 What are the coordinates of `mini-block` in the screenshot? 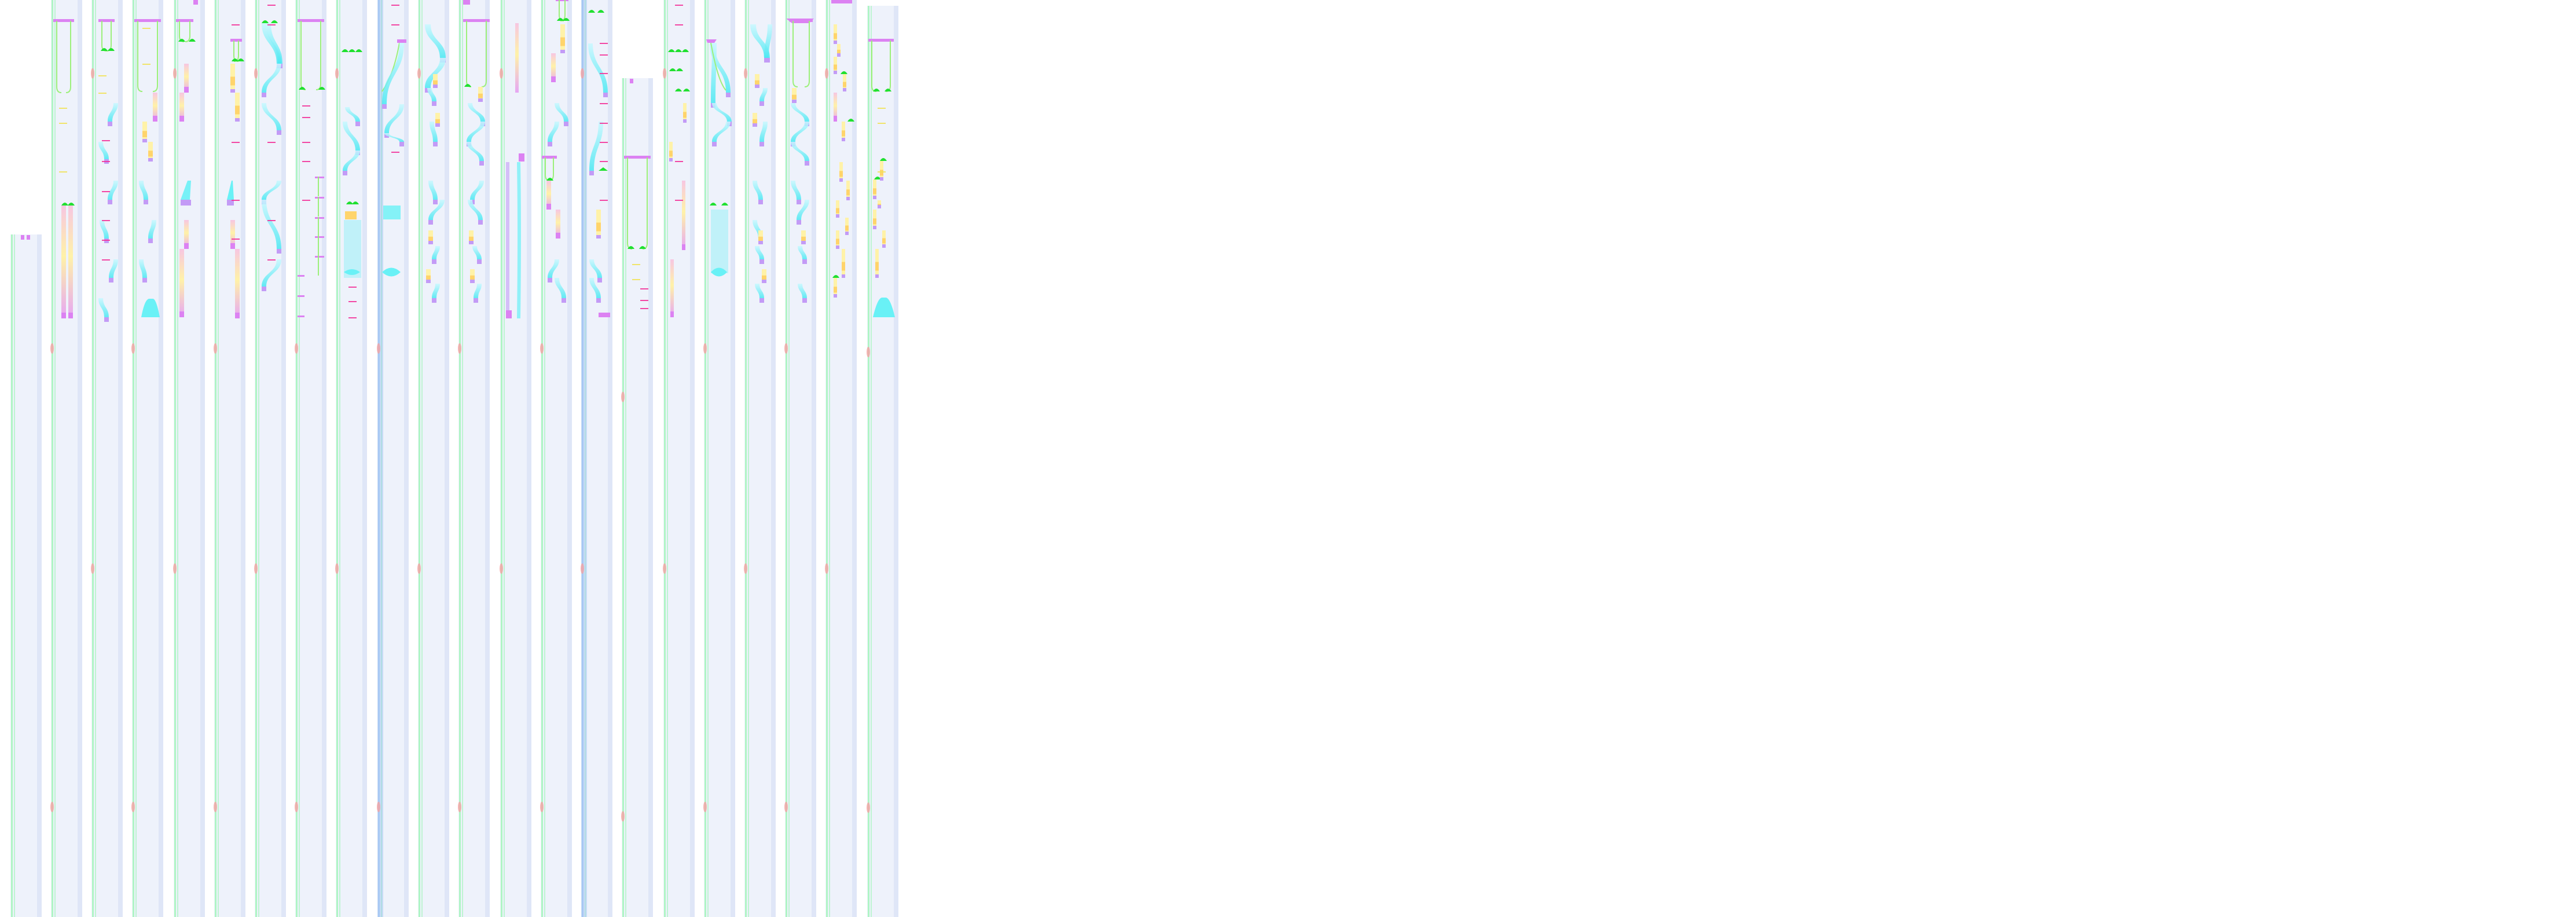 It's located at (28, 237).